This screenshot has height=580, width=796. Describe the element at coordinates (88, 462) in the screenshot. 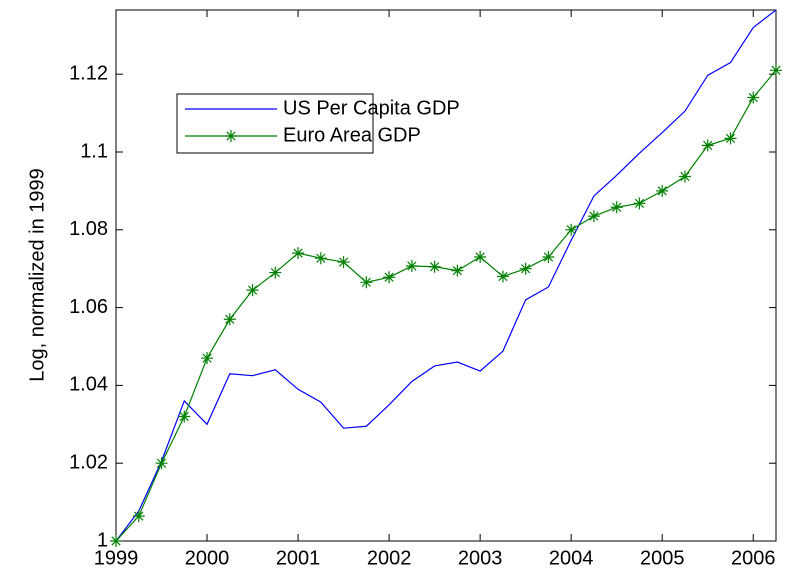

I see `y-tick-label: 1.02` at that location.